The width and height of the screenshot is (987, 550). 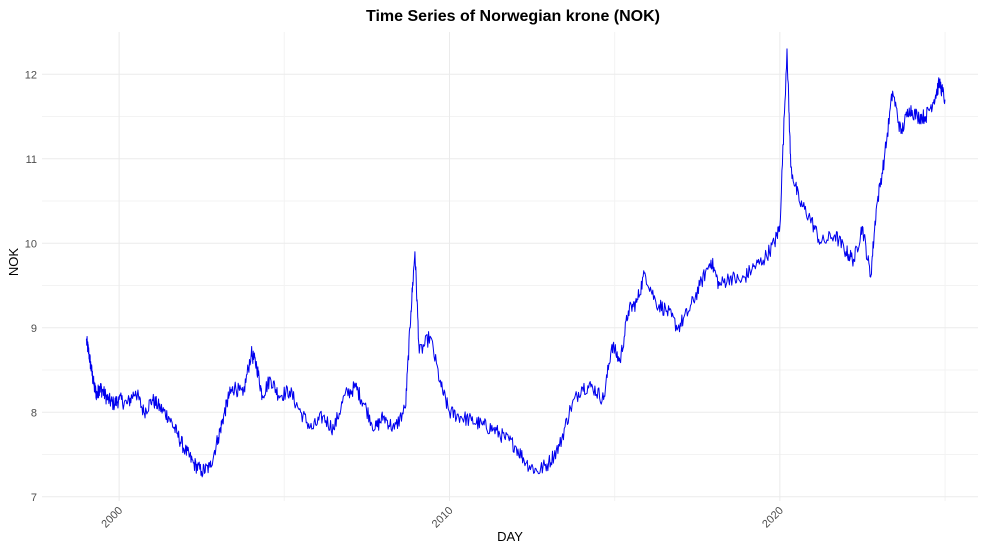 What do you see at coordinates (31, 75) in the screenshot?
I see `y-tick-label: 12` at bounding box center [31, 75].